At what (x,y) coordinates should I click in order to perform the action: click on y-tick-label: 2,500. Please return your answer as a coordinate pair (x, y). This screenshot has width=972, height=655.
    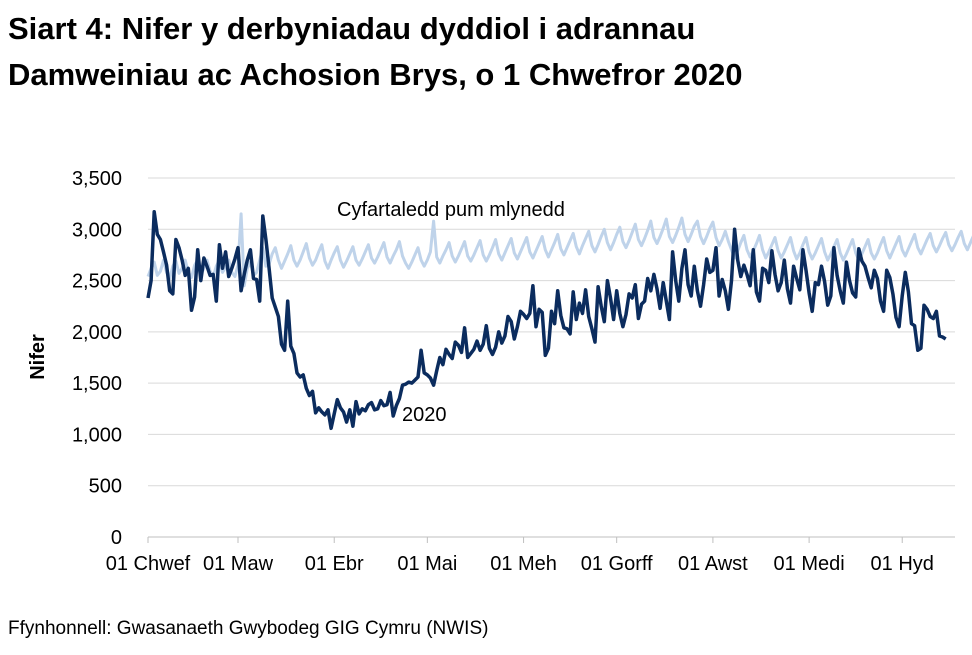
    Looking at the image, I should click on (97, 282).